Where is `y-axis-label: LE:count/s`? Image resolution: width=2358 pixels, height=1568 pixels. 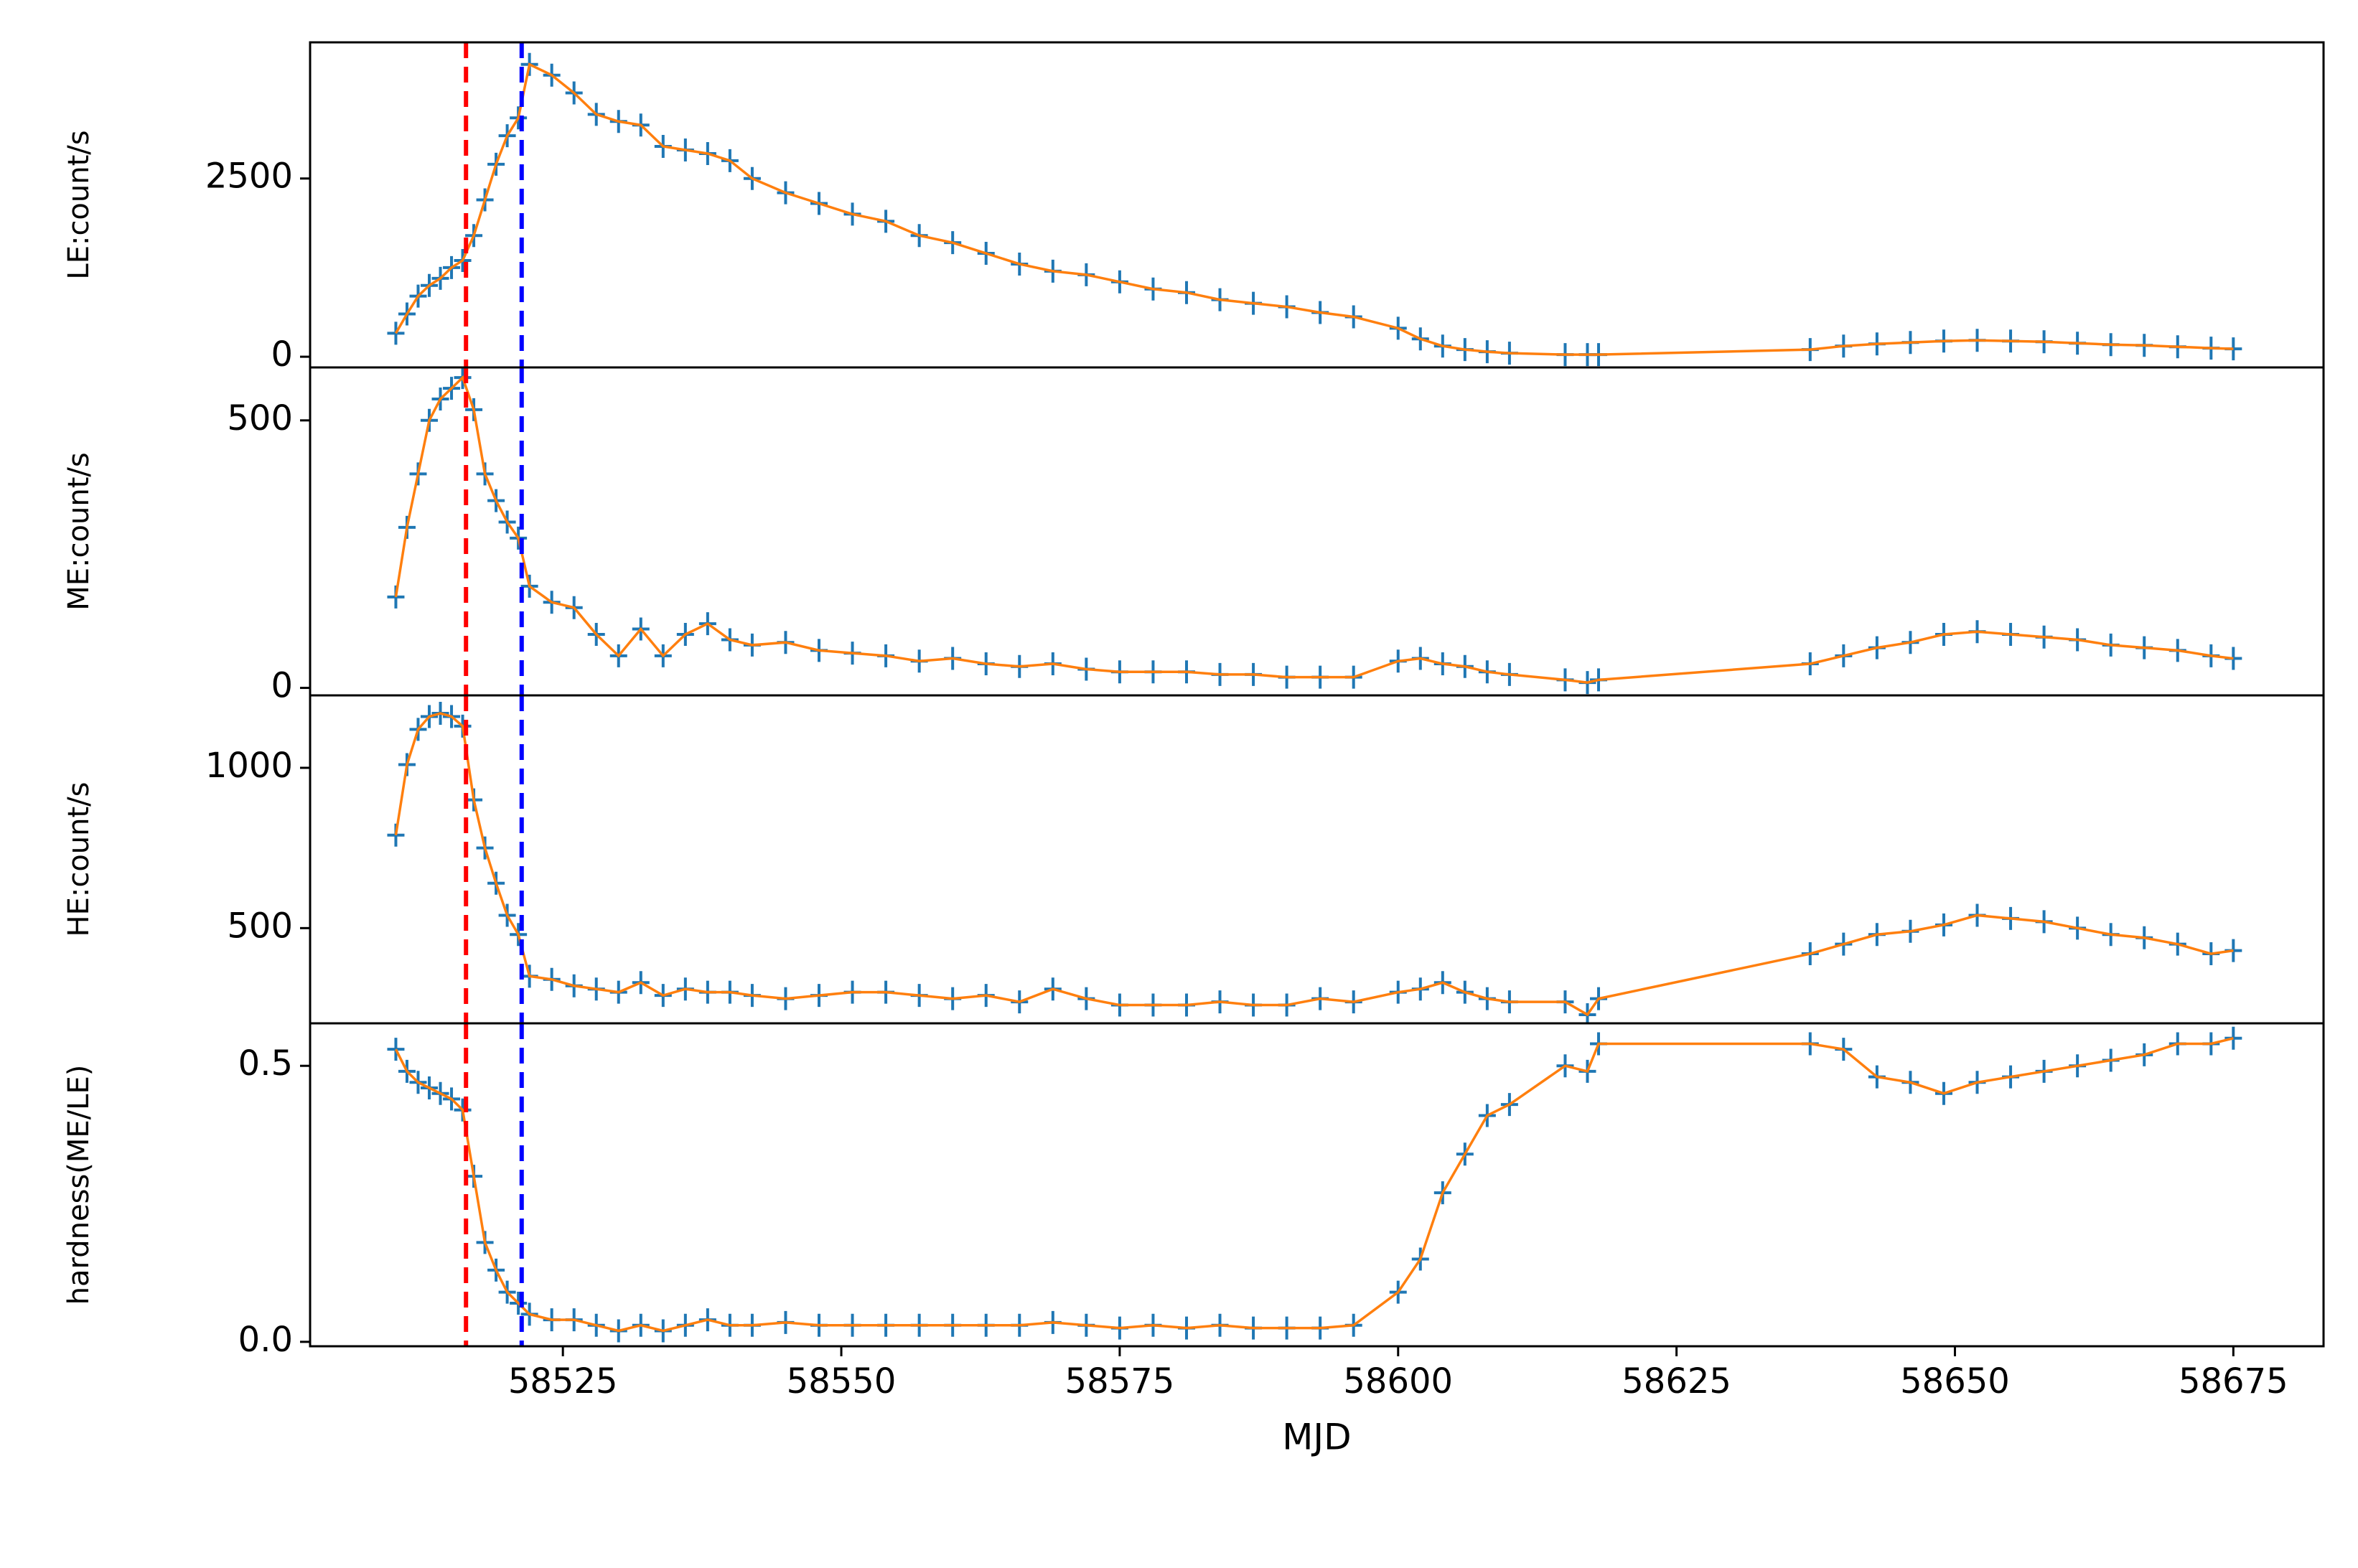
y-axis-label: LE:count/s is located at coordinates (78, 204).